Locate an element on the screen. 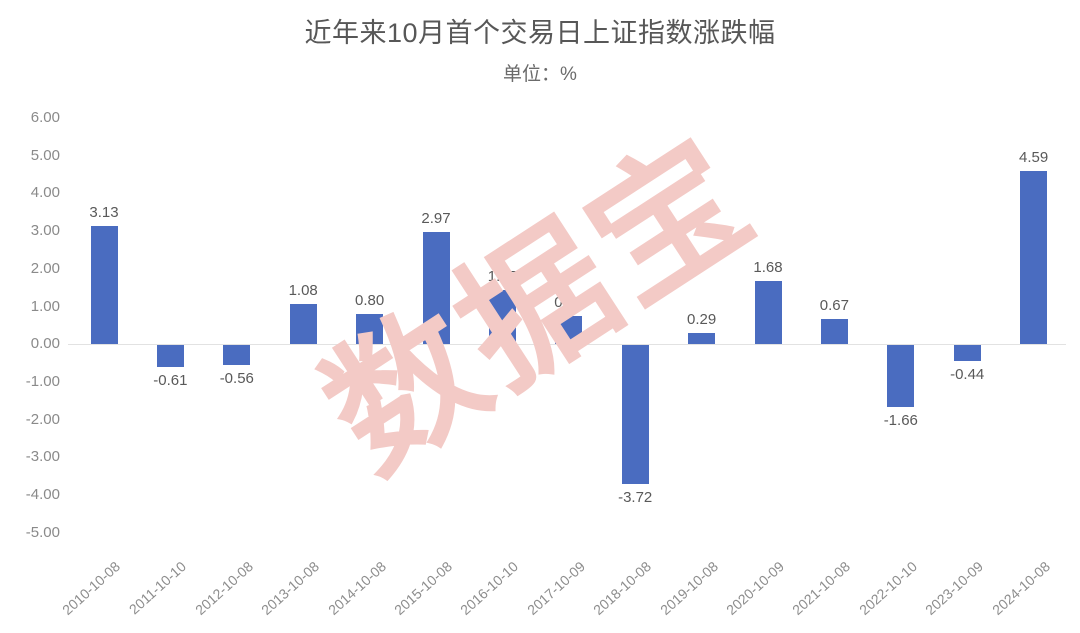 The image size is (1080, 633). y-axis-tick-label: 5.00 is located at coordinates (45, 155).